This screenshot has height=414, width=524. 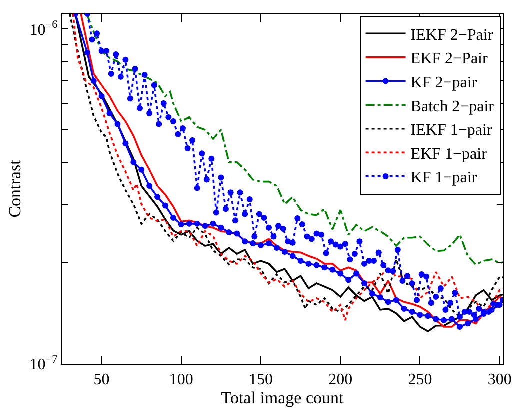 What do you see at coordinates (449, 59) in the screenshot?
I see `legend-label: EKF 2−Pair` at bounding box center [449, 59].